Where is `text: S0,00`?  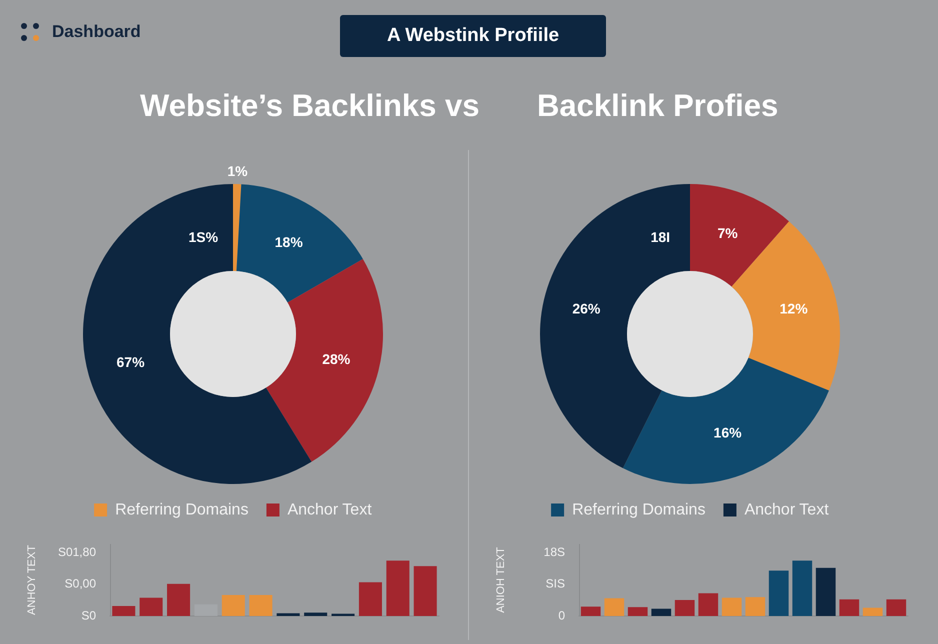 text: S0,00 is located at coordinates (80, 583).